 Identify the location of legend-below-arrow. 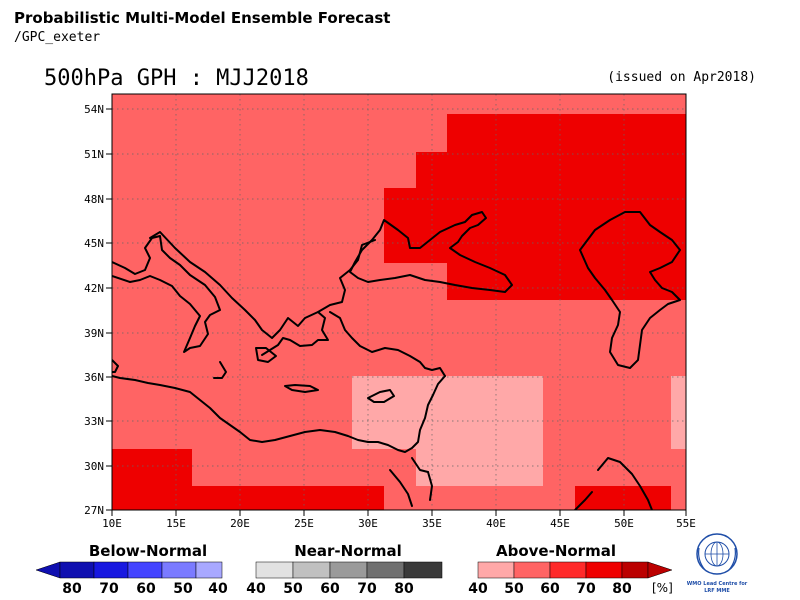
(48, 570).